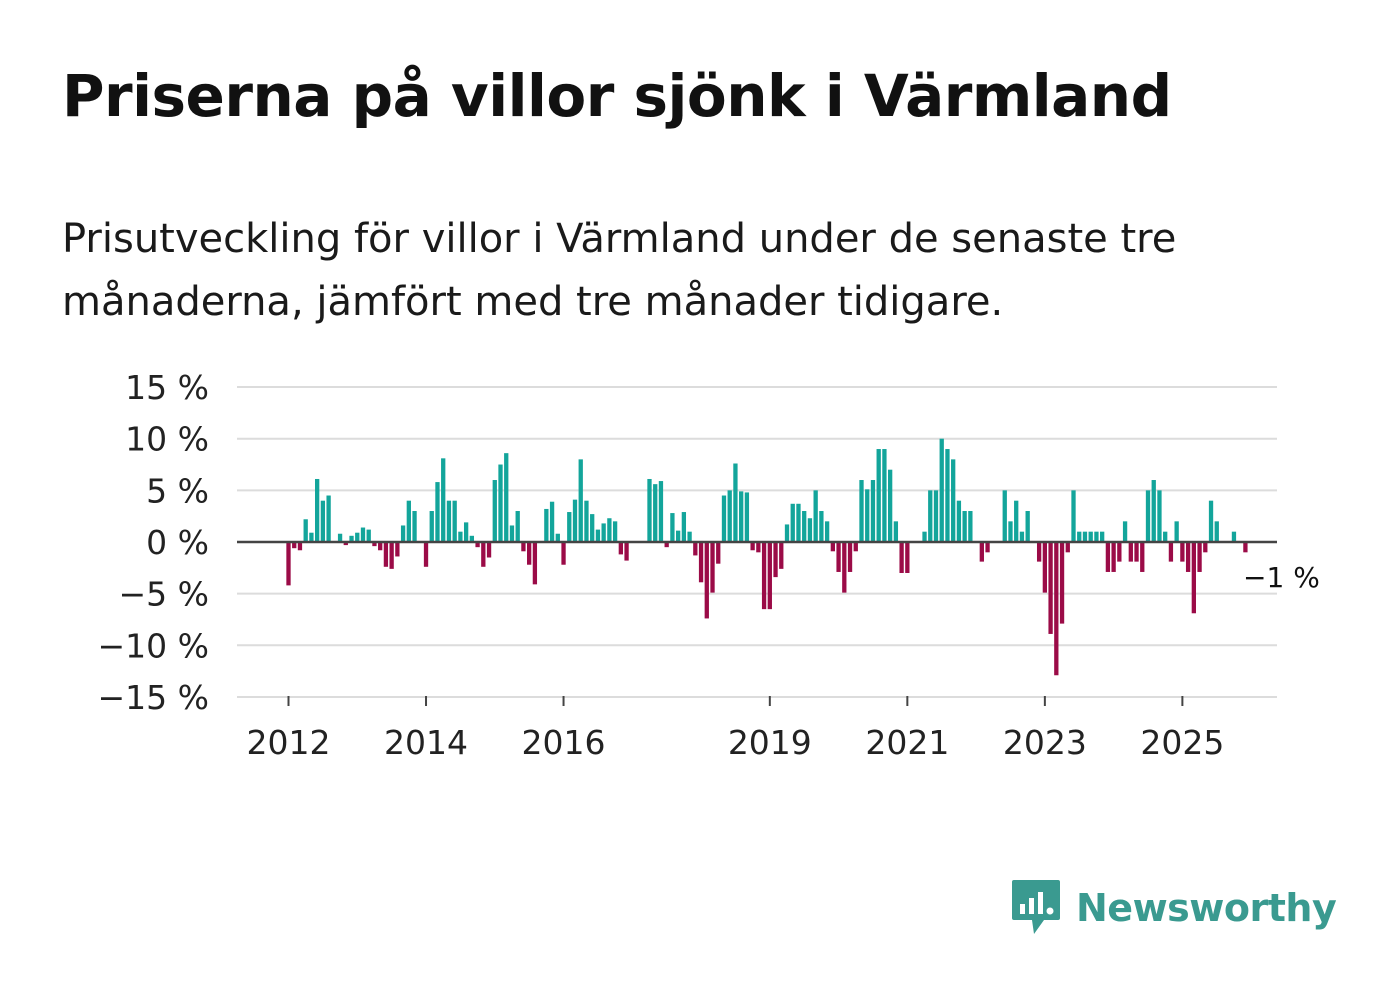 The width and height of the screenshot is (1382, 999). I want to click on x-tick-label: 2025, so click(1182, 742).